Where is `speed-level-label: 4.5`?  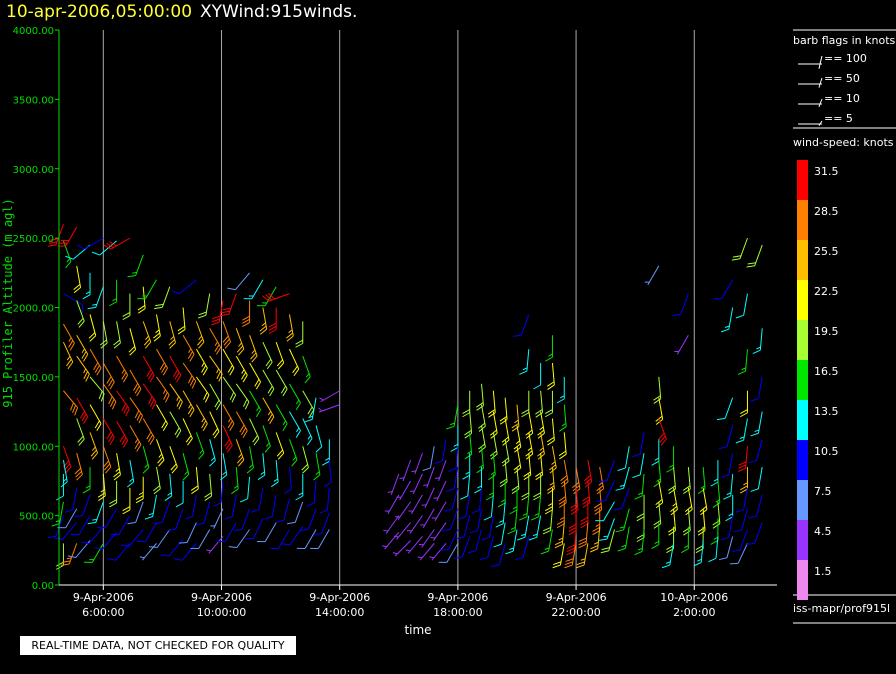 speed-level-label: 4.5 is located at coordinates (823, 531).